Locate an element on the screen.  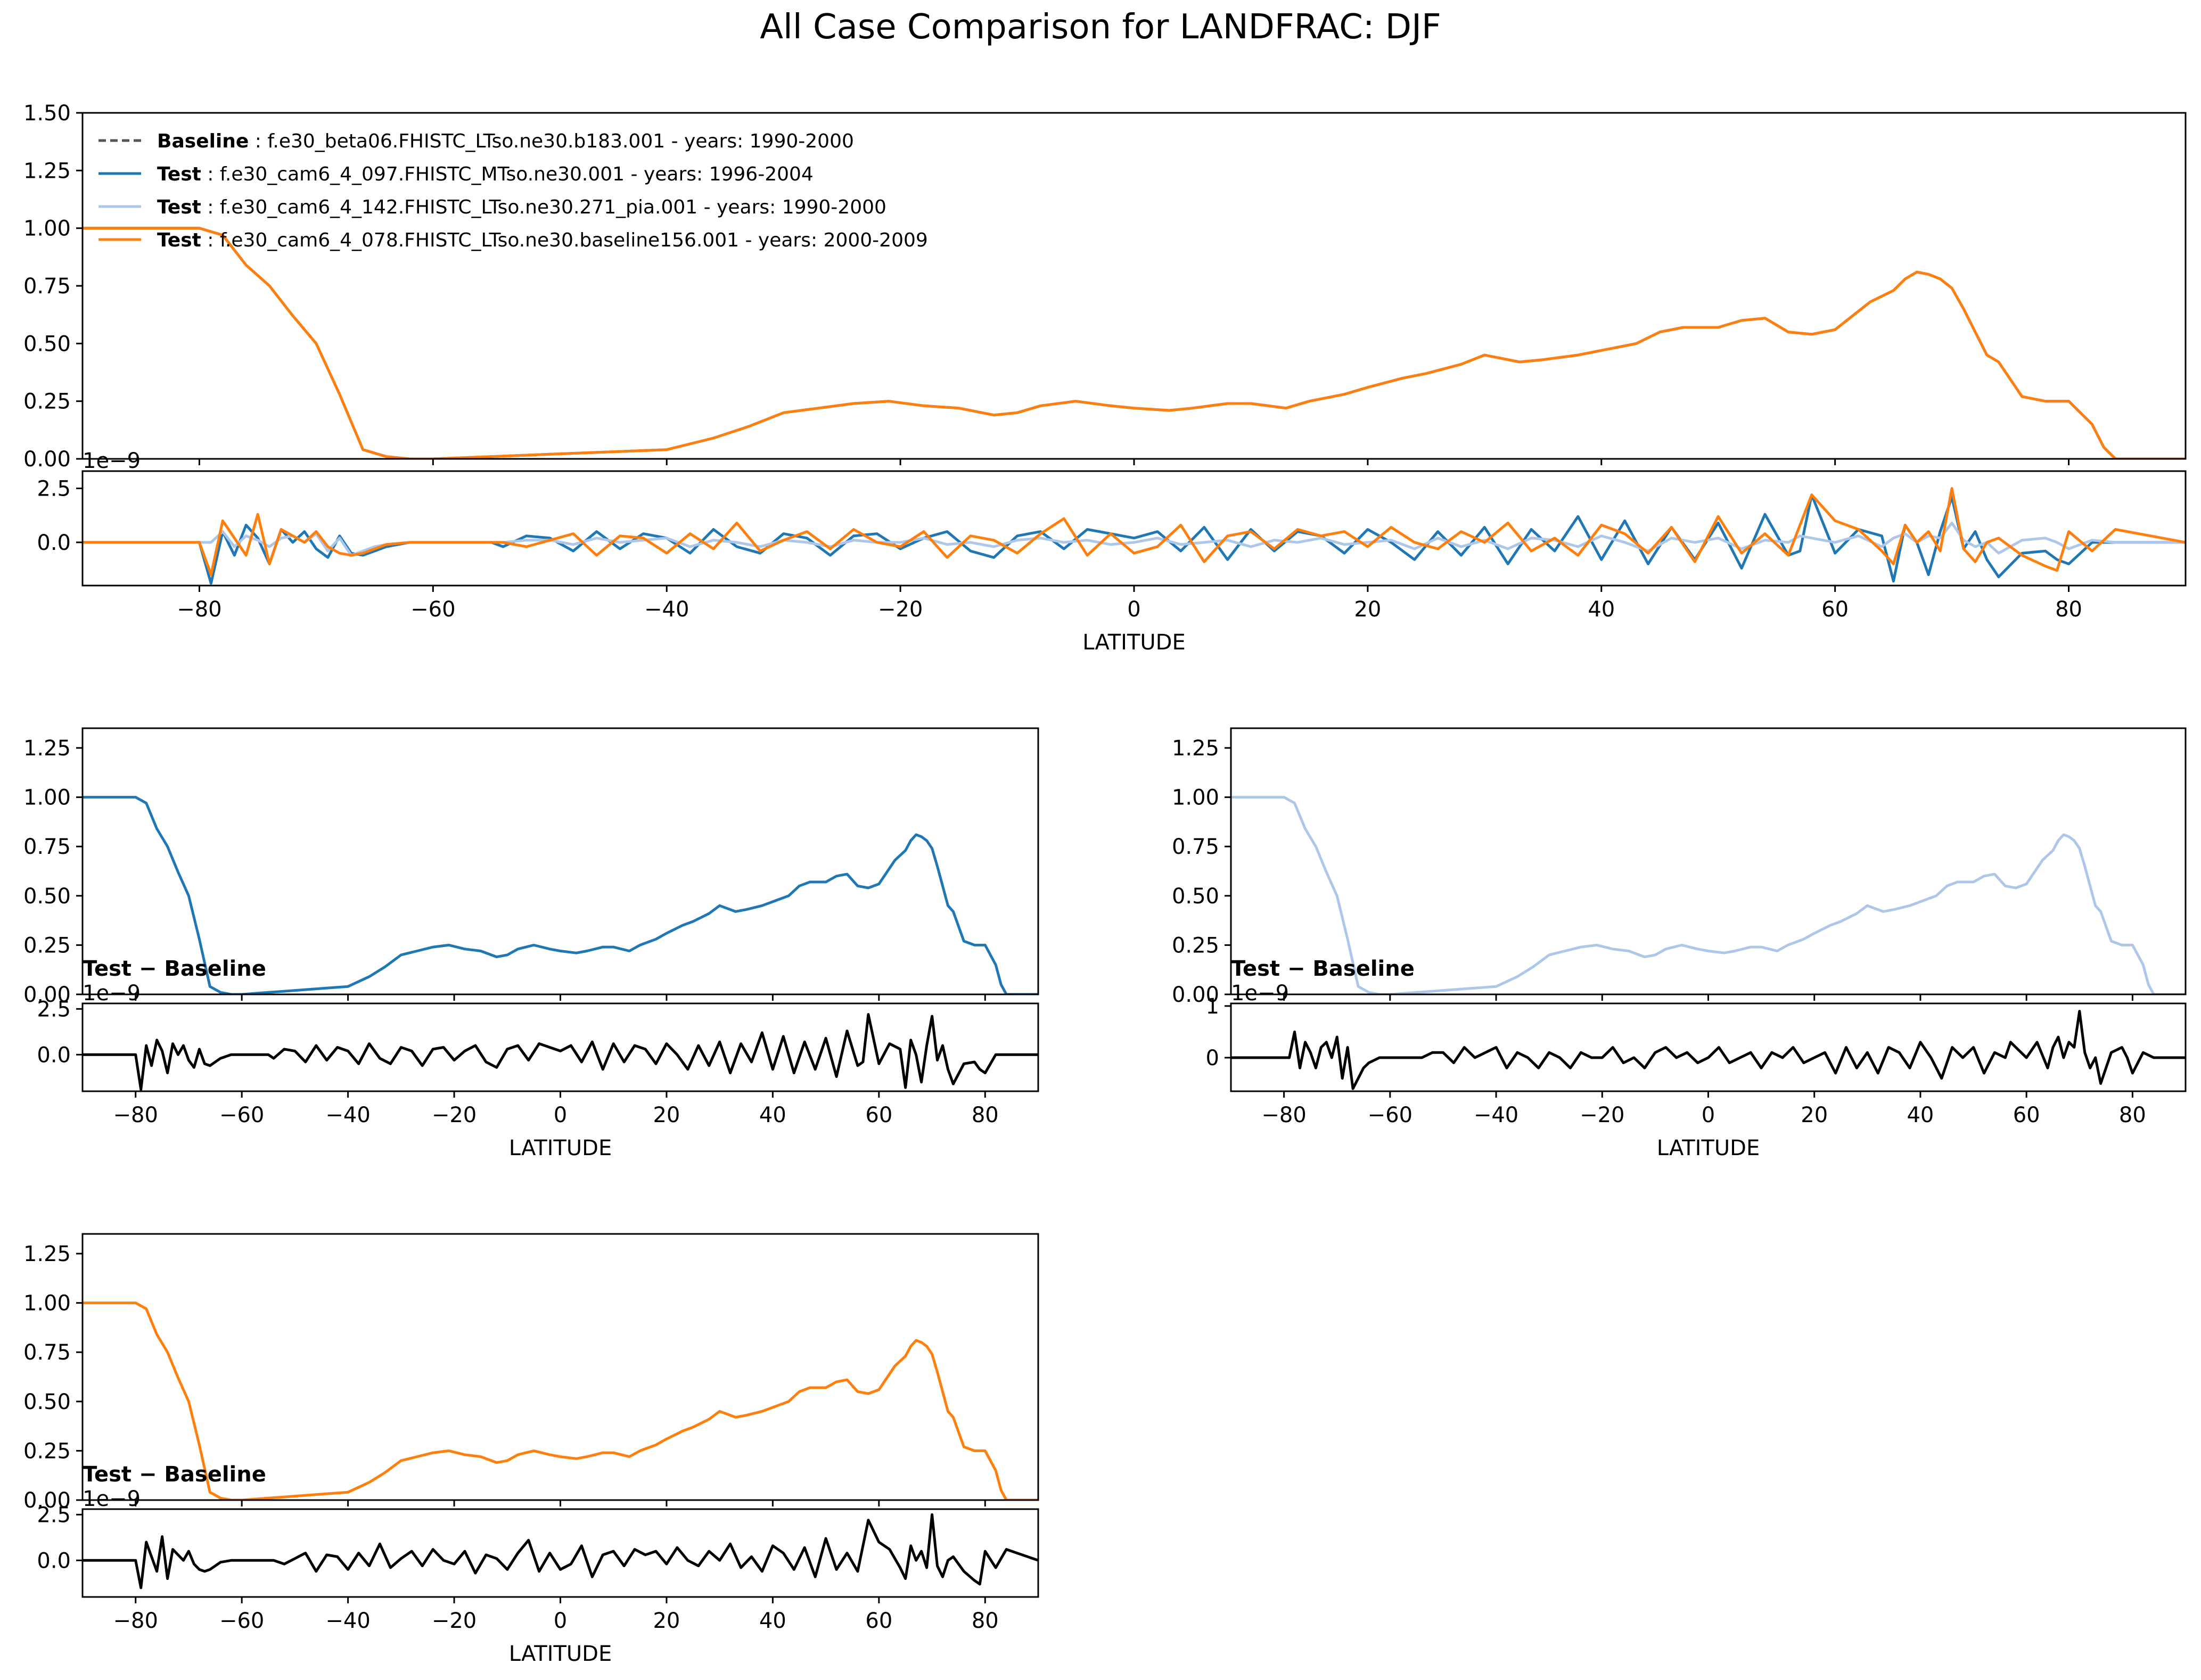
test3-top-ytick-label: 0.25 is located at coordinates (47, 1451).